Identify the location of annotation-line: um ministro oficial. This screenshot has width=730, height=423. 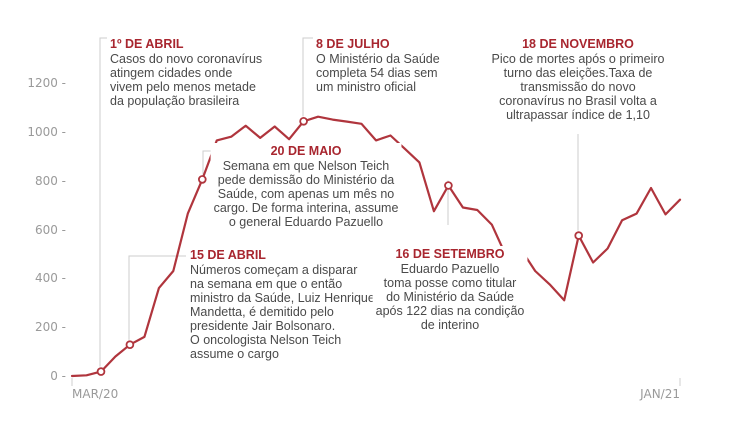
(366, 87).